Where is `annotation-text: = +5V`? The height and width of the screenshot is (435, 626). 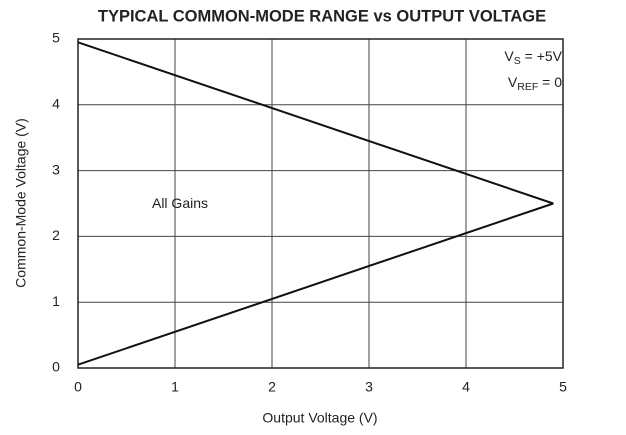 annotation-text: = +5V is located at coordinates (542, 56).